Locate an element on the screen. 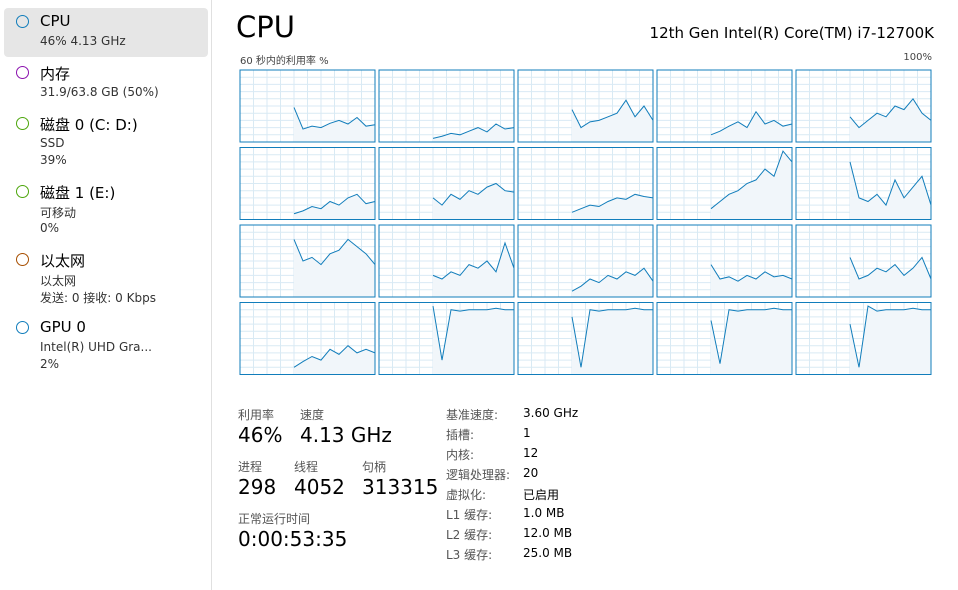 This screenshot has width=958, height=590. axis-label: 60 秒内的利用率 % is located at coordinates (284, 61).